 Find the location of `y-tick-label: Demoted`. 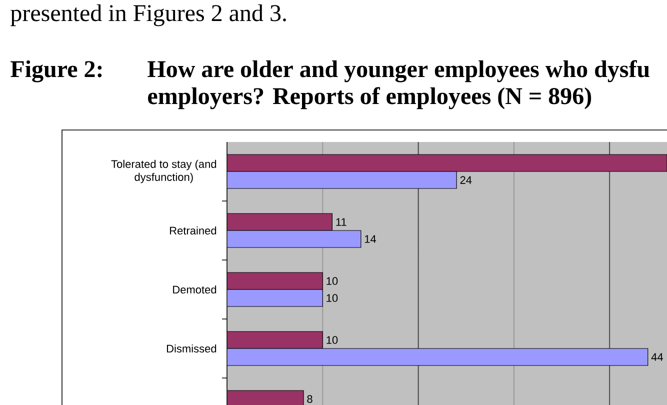

y-tick-label: Demoted is located at coordinates (194, 289).